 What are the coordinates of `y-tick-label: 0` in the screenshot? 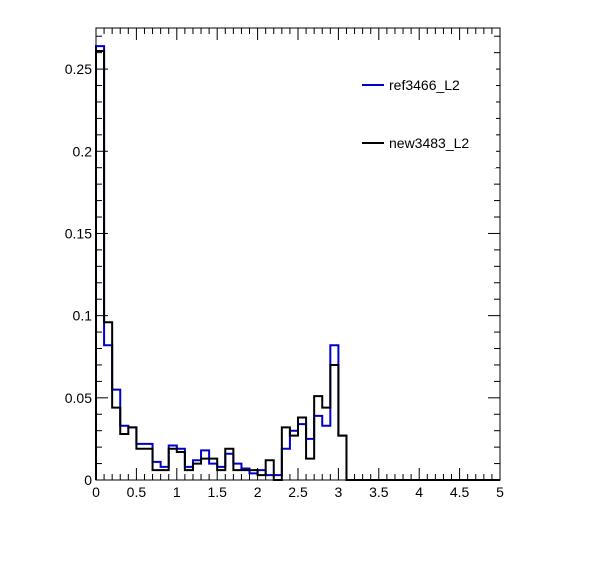 It's located at (88, 480).